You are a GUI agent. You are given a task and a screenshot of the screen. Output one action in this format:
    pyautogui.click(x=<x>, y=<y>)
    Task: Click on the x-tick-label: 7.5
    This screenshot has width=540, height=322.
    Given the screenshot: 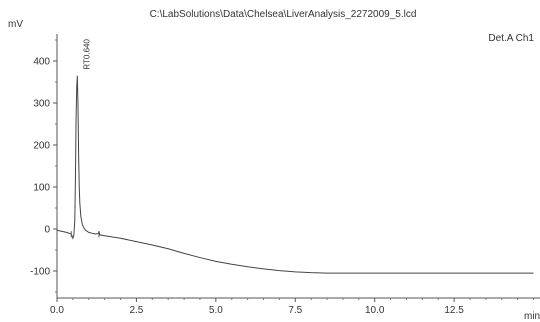 What is the action you would take?
    pyautogui.click(x=295, y=310)
    